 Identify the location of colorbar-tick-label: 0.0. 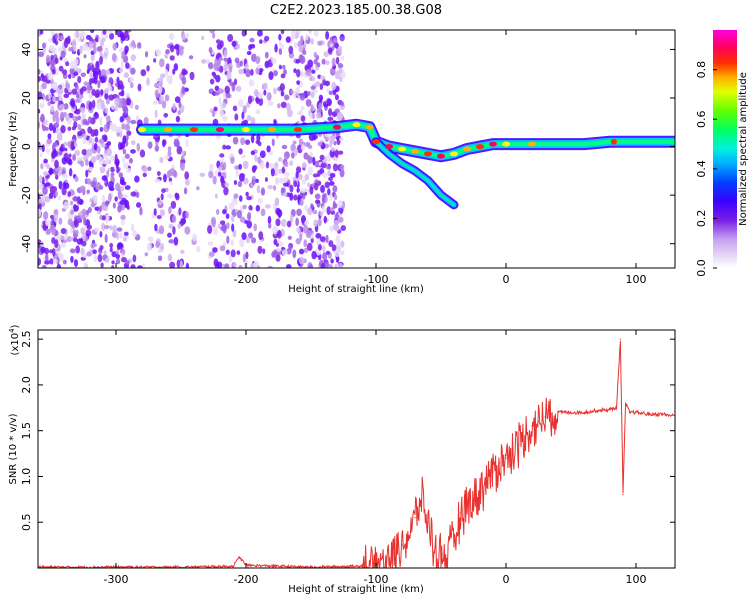
(701, 268).